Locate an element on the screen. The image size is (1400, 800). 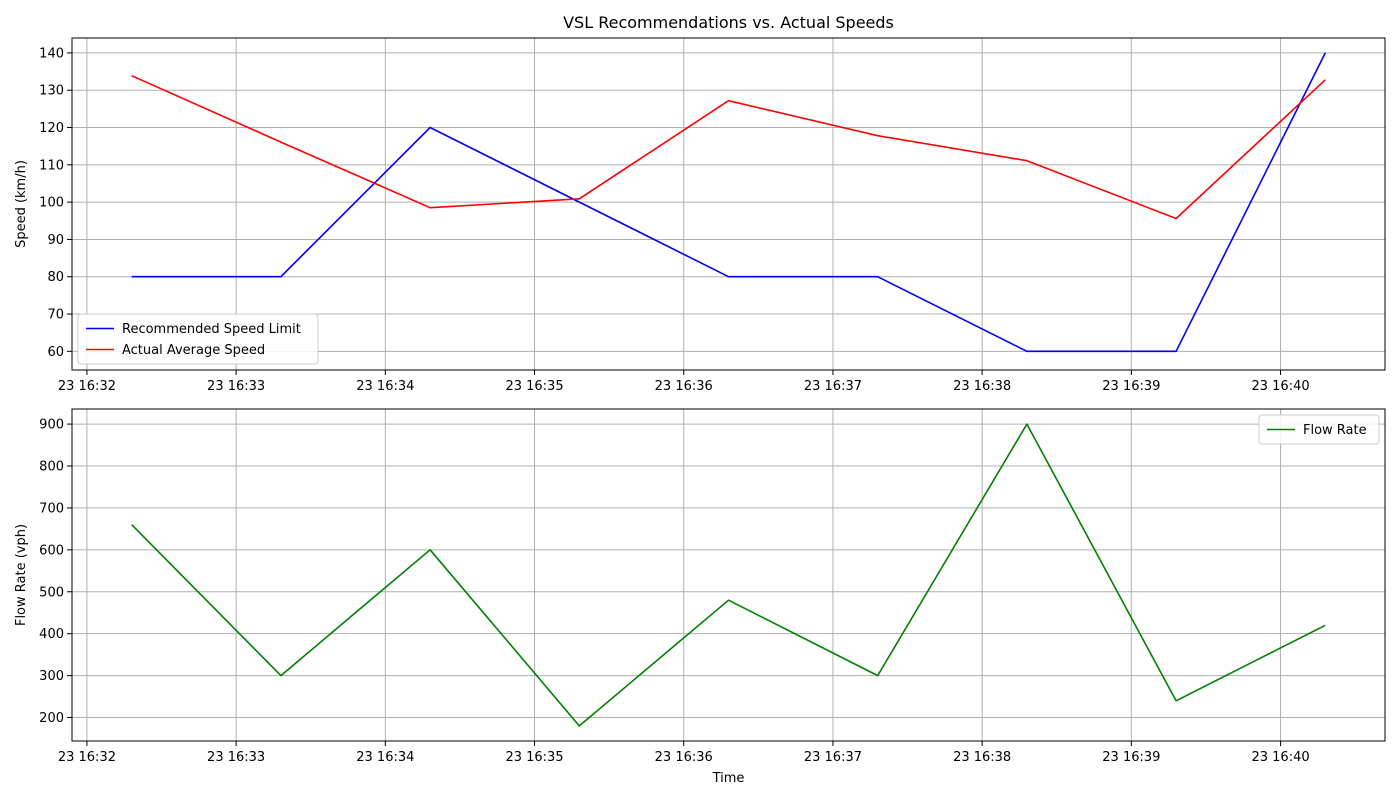
y-axis-label: Speed (km/h) is located at coordinates (21, 204).